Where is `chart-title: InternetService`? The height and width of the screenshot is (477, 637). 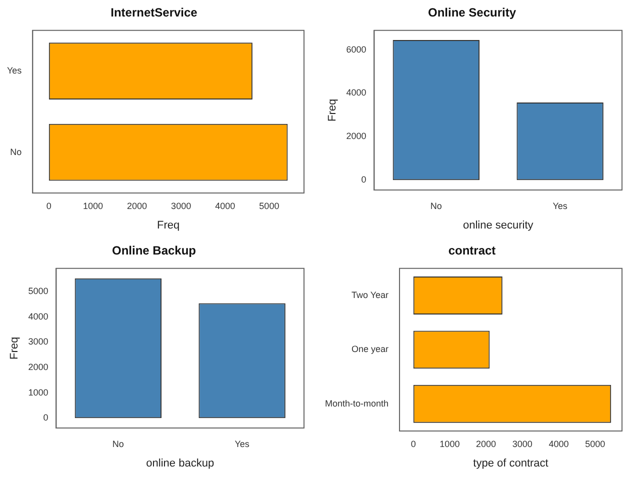
chart-title: InternetService is located at coordinates (154, 13).